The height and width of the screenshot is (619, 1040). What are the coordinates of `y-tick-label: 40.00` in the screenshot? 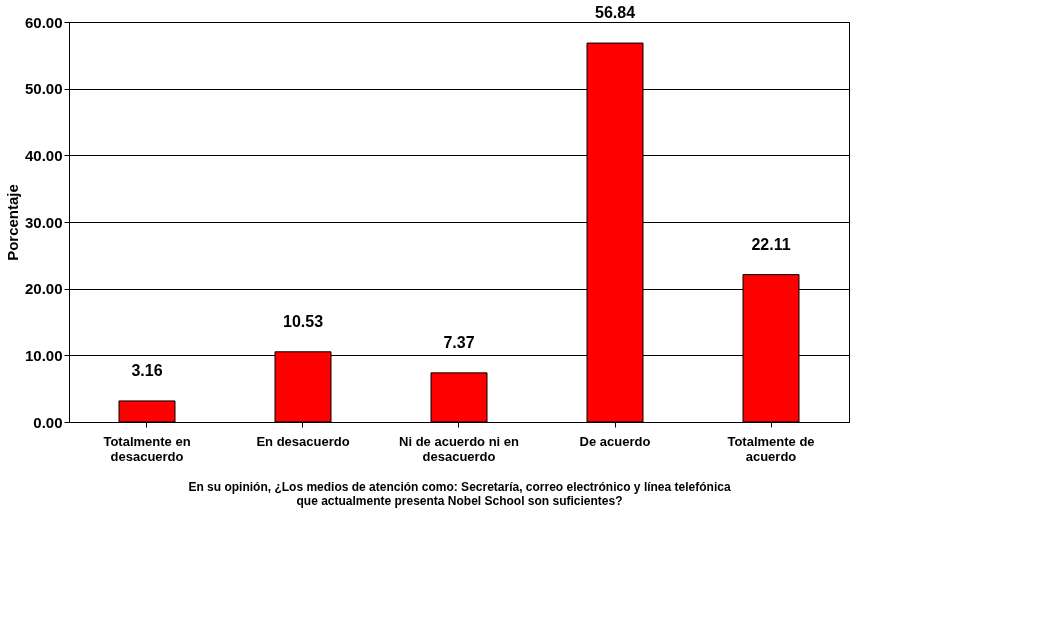 It's located at (43, 155).